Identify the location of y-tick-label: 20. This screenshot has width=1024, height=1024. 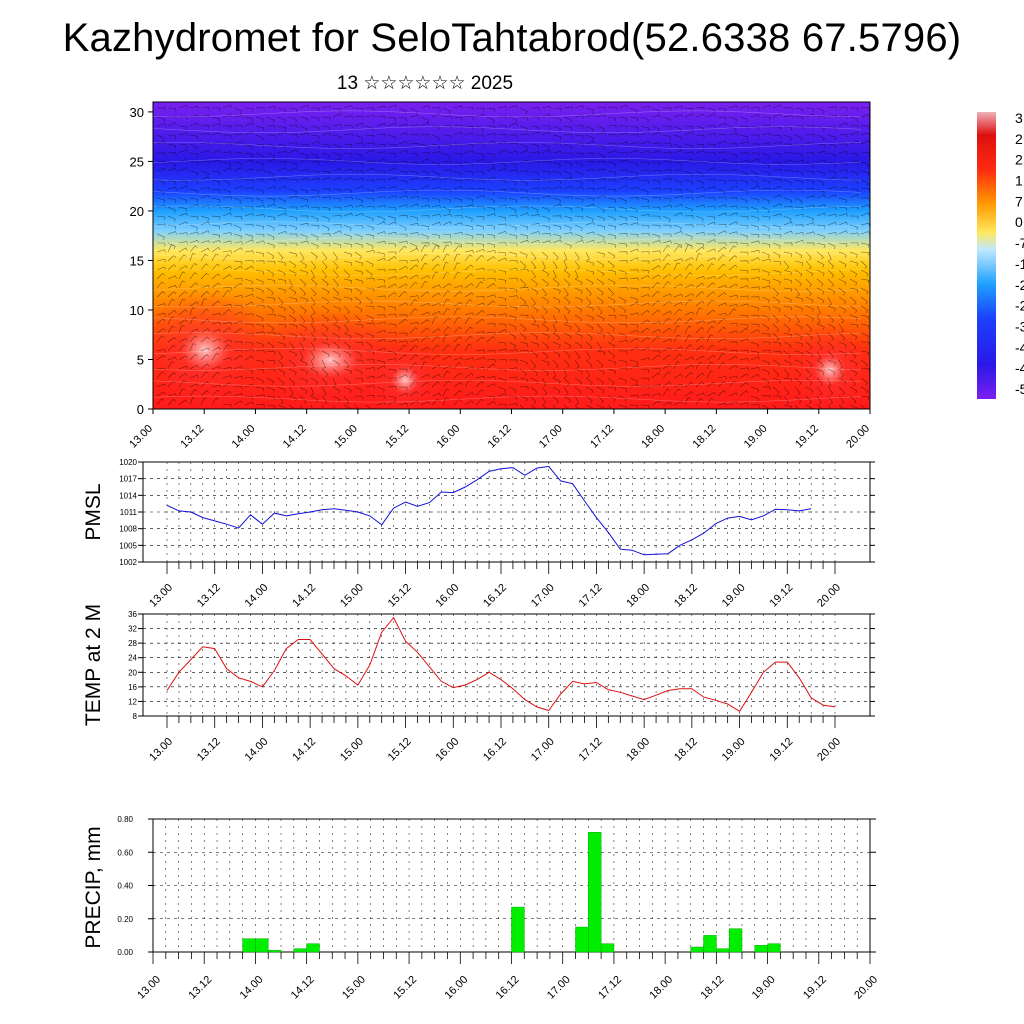
(132, 672).